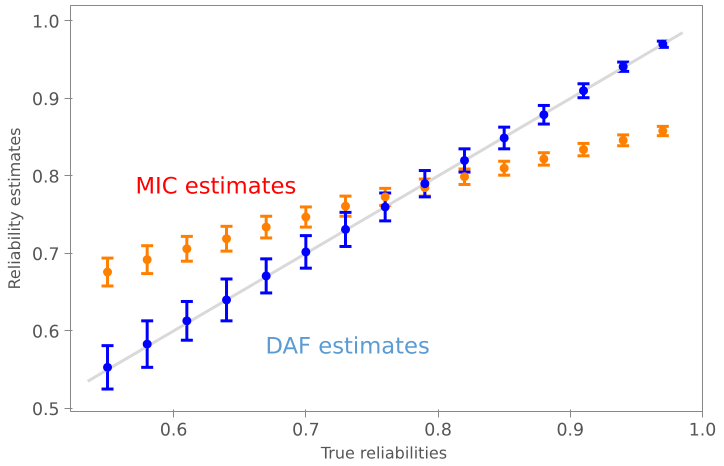  Describe the element at coordinates (46, 100) in the screenshot. I see `y-tick-label: 0.9` at that location.